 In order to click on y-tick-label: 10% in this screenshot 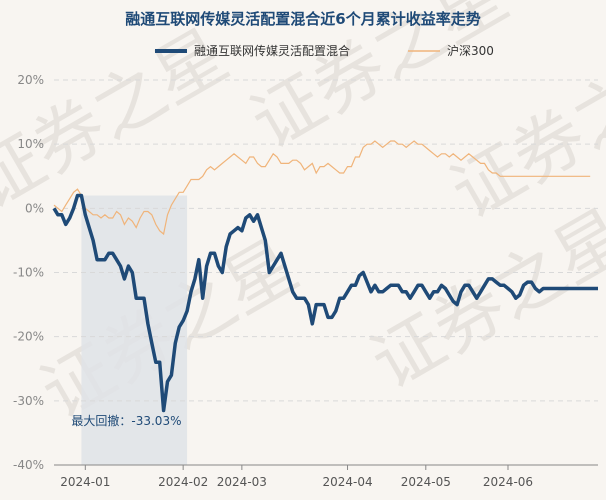, I will do `click(30, 144)`.